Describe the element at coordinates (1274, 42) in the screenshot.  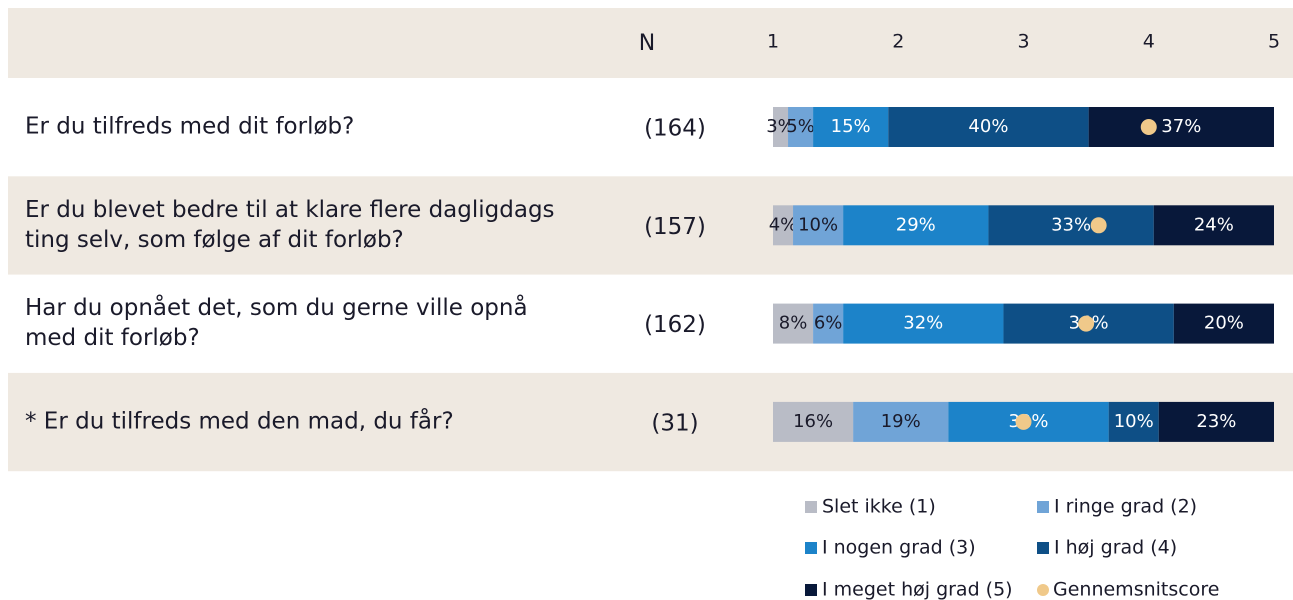
I see `x-tick-label: 5` at that location.